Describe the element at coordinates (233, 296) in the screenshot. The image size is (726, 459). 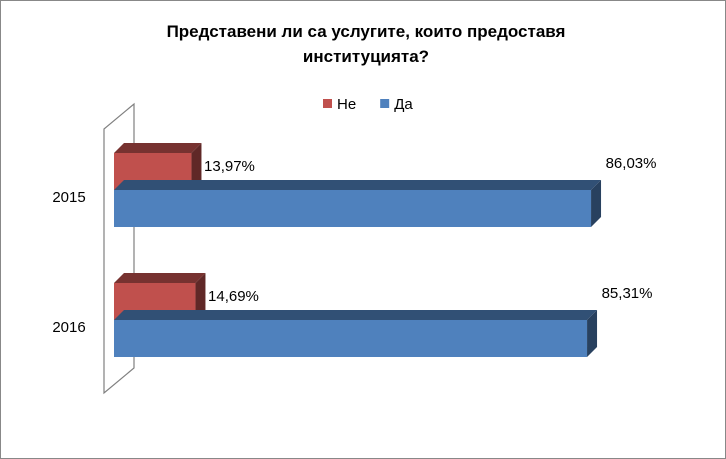
I see `data-label: 14,69%` at that location.